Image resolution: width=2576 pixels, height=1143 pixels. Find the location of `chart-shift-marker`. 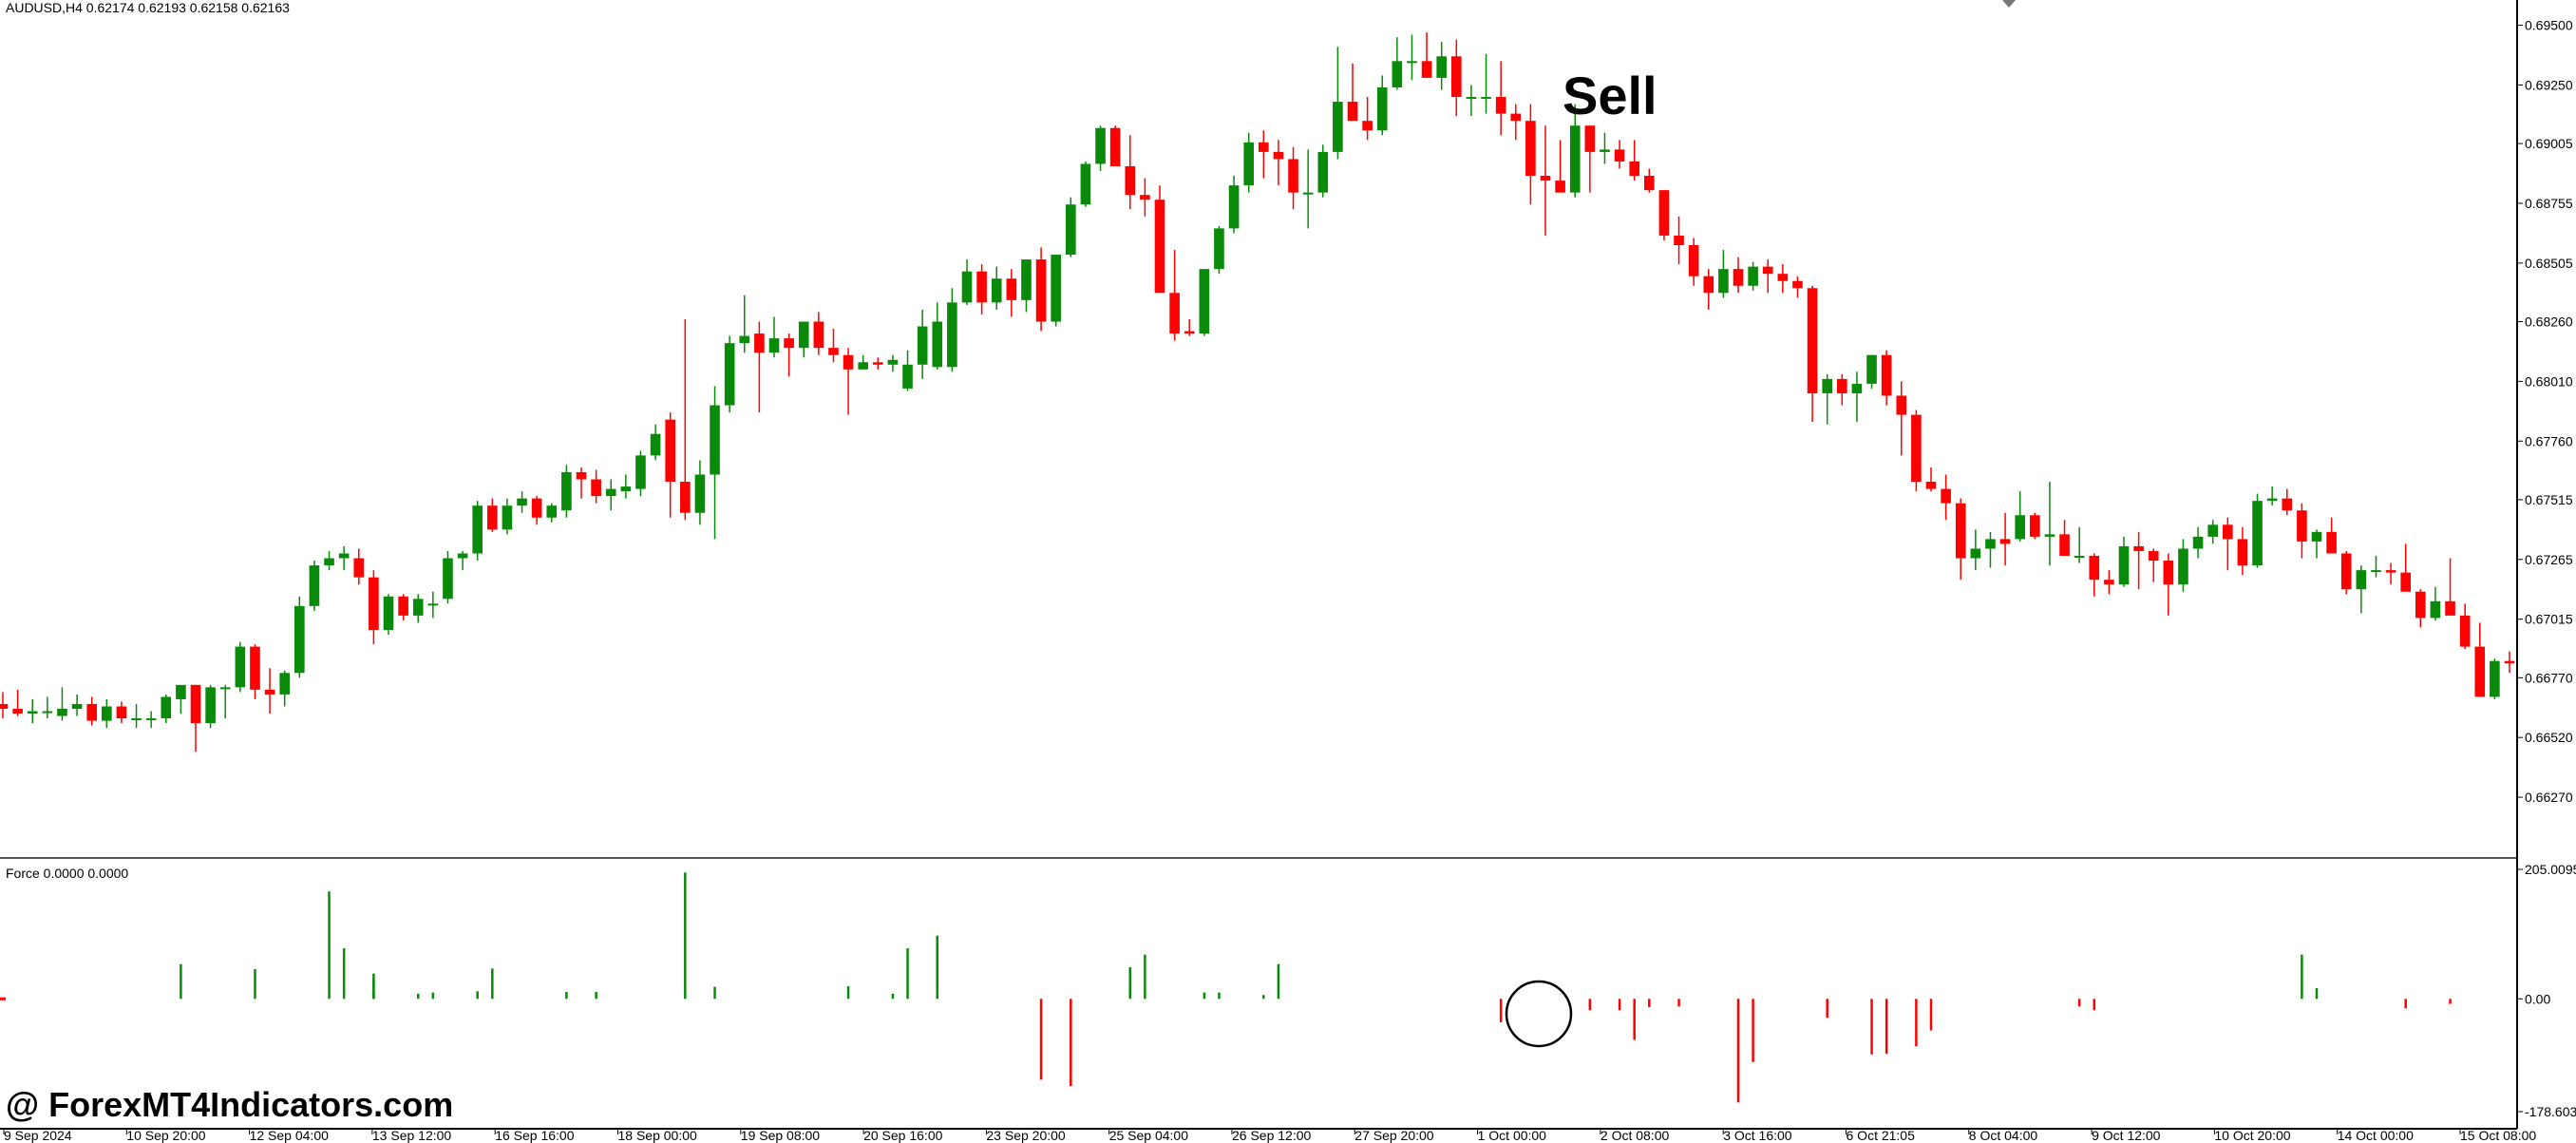

chart-shift-marker is located at coordinates (2009, 4).